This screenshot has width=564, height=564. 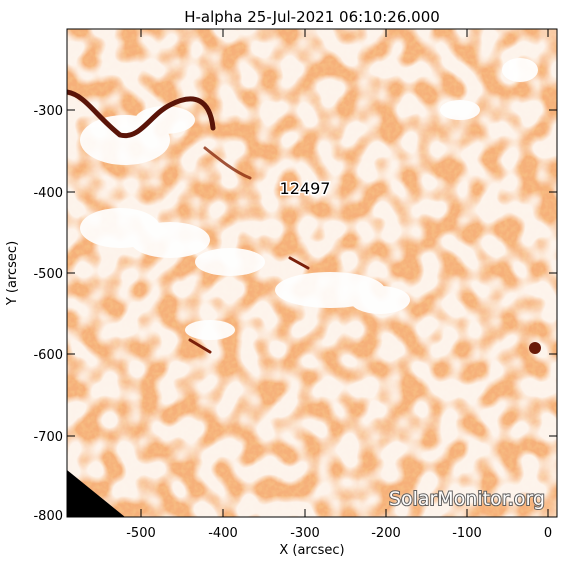 I want to click on x-tick-label: -100, so click(x=467, y=533).